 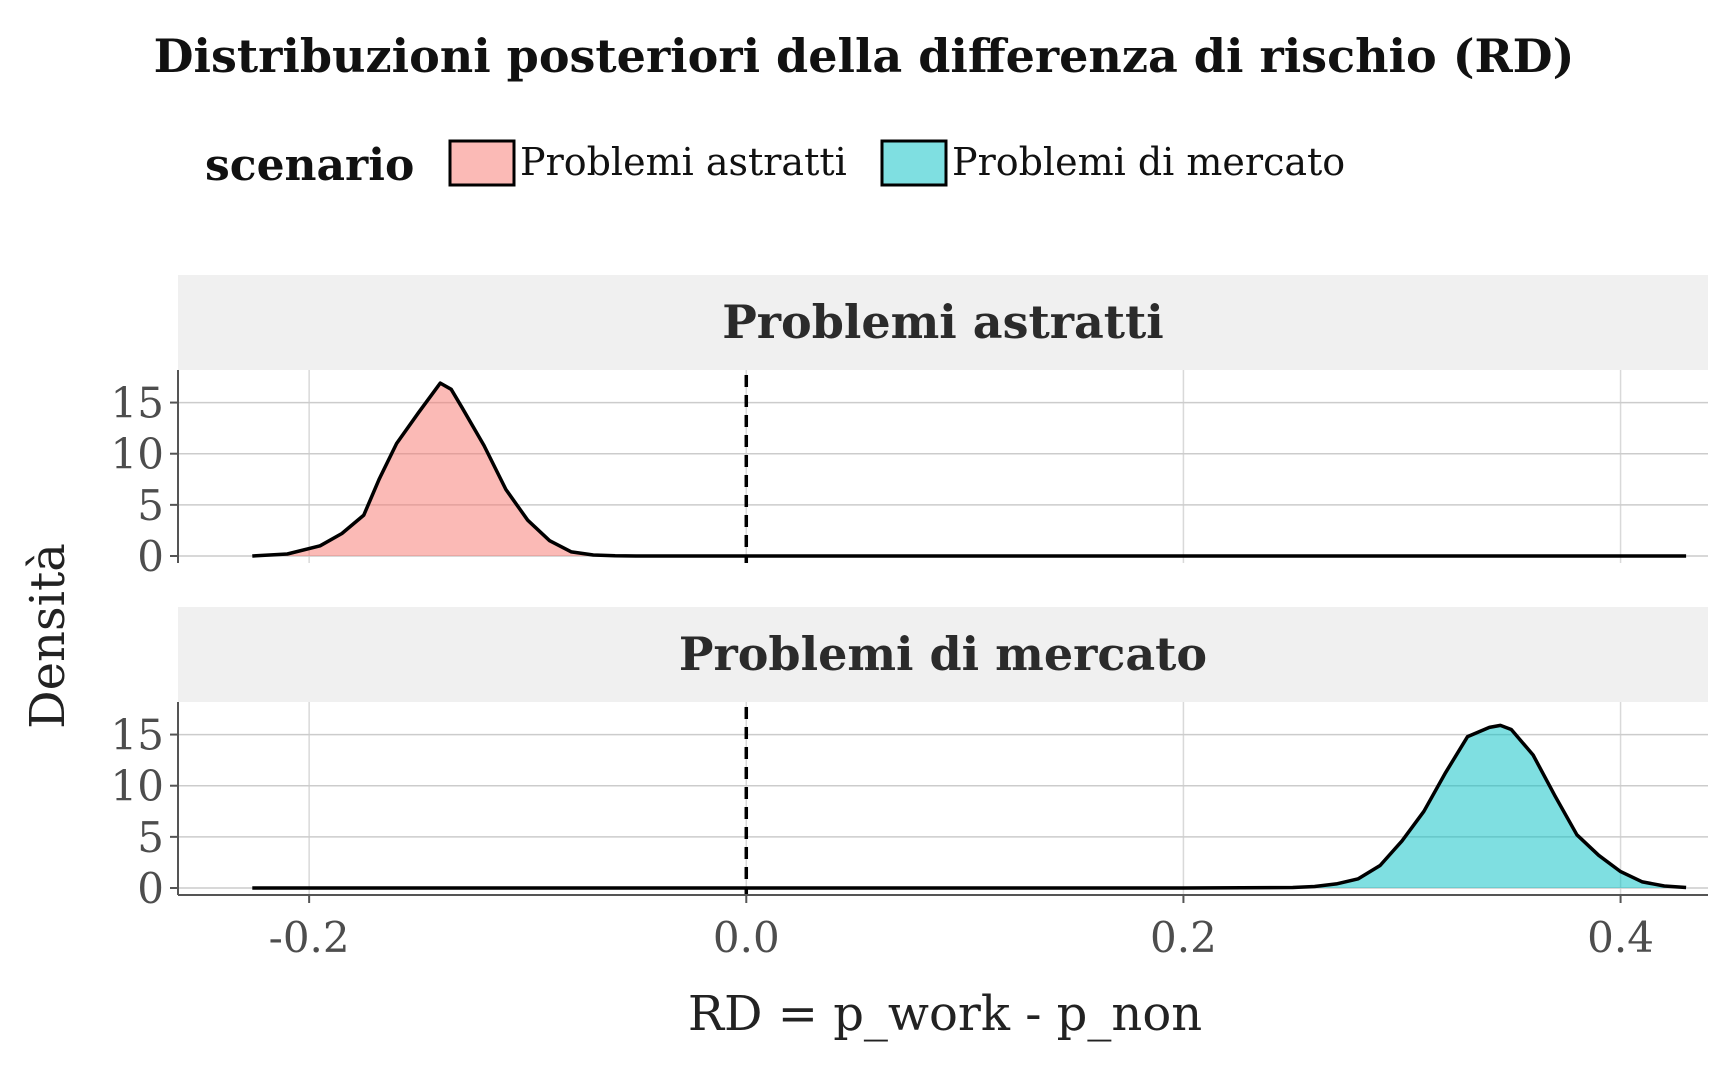 What do you see at coordinates (1620, 937) in the screenshot?
I see `x-tick-label: 0.4` at bounding box center [1620, 937].